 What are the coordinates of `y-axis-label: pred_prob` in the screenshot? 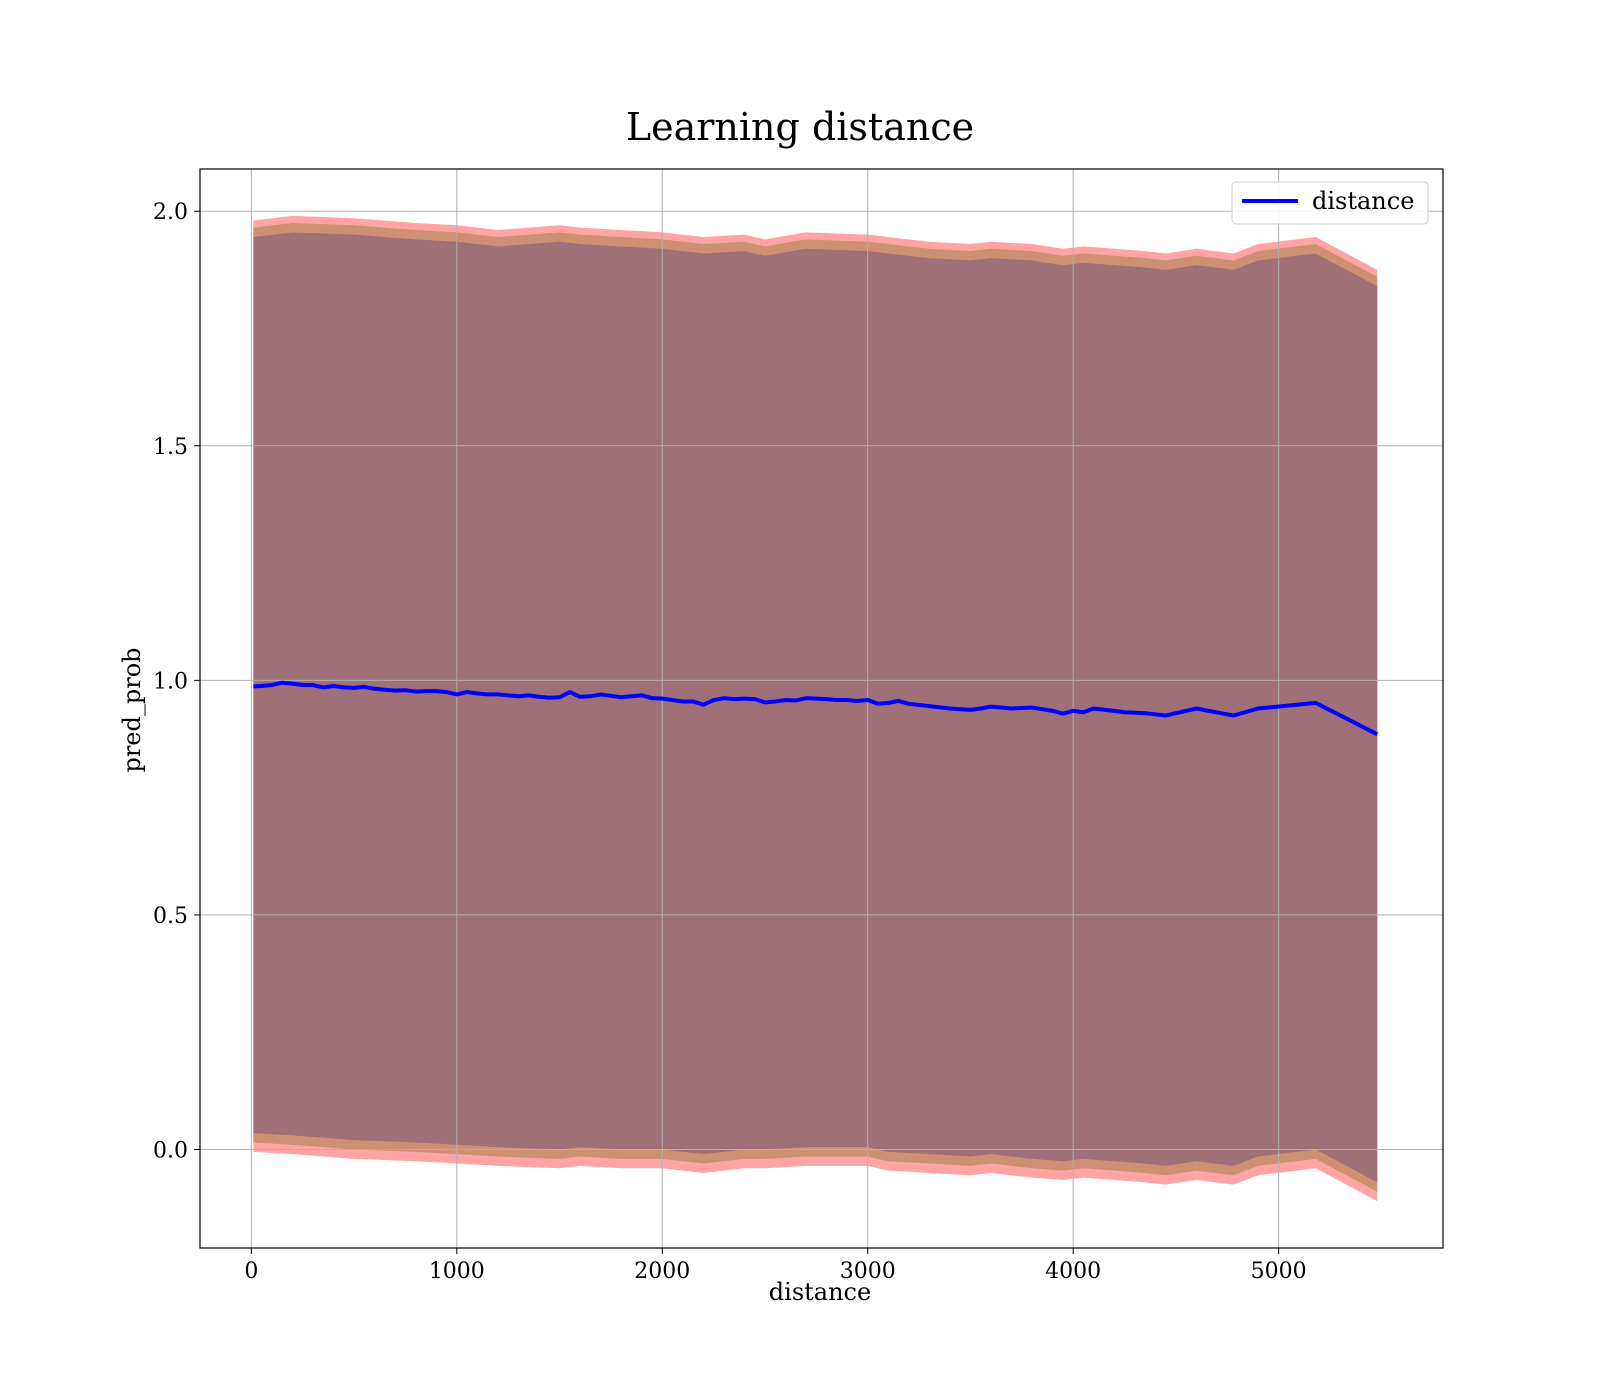 It's located at (132, 709).